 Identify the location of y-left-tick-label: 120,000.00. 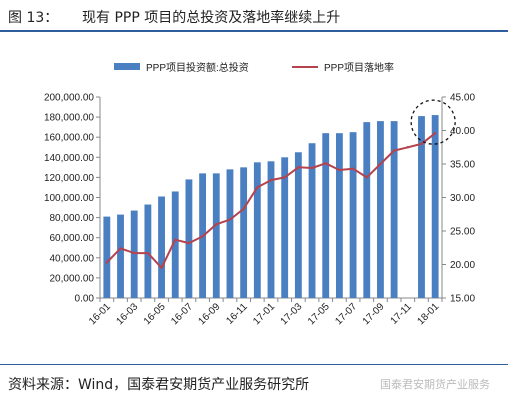
(69, 178).